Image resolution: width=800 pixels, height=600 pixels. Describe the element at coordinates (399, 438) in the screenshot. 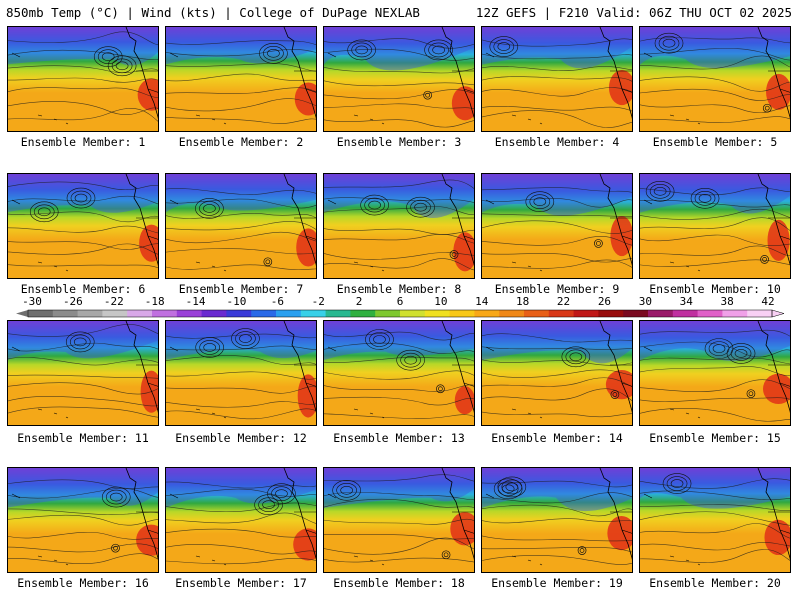

I see `member-label: Ensemble Member: 13` at that location.